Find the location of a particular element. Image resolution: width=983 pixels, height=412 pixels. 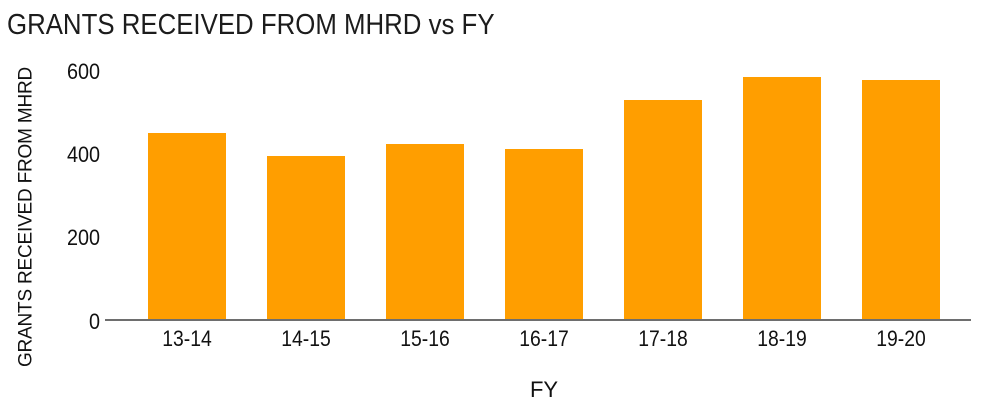

y-tick-label: 400 is located at coordinates (83, 154).